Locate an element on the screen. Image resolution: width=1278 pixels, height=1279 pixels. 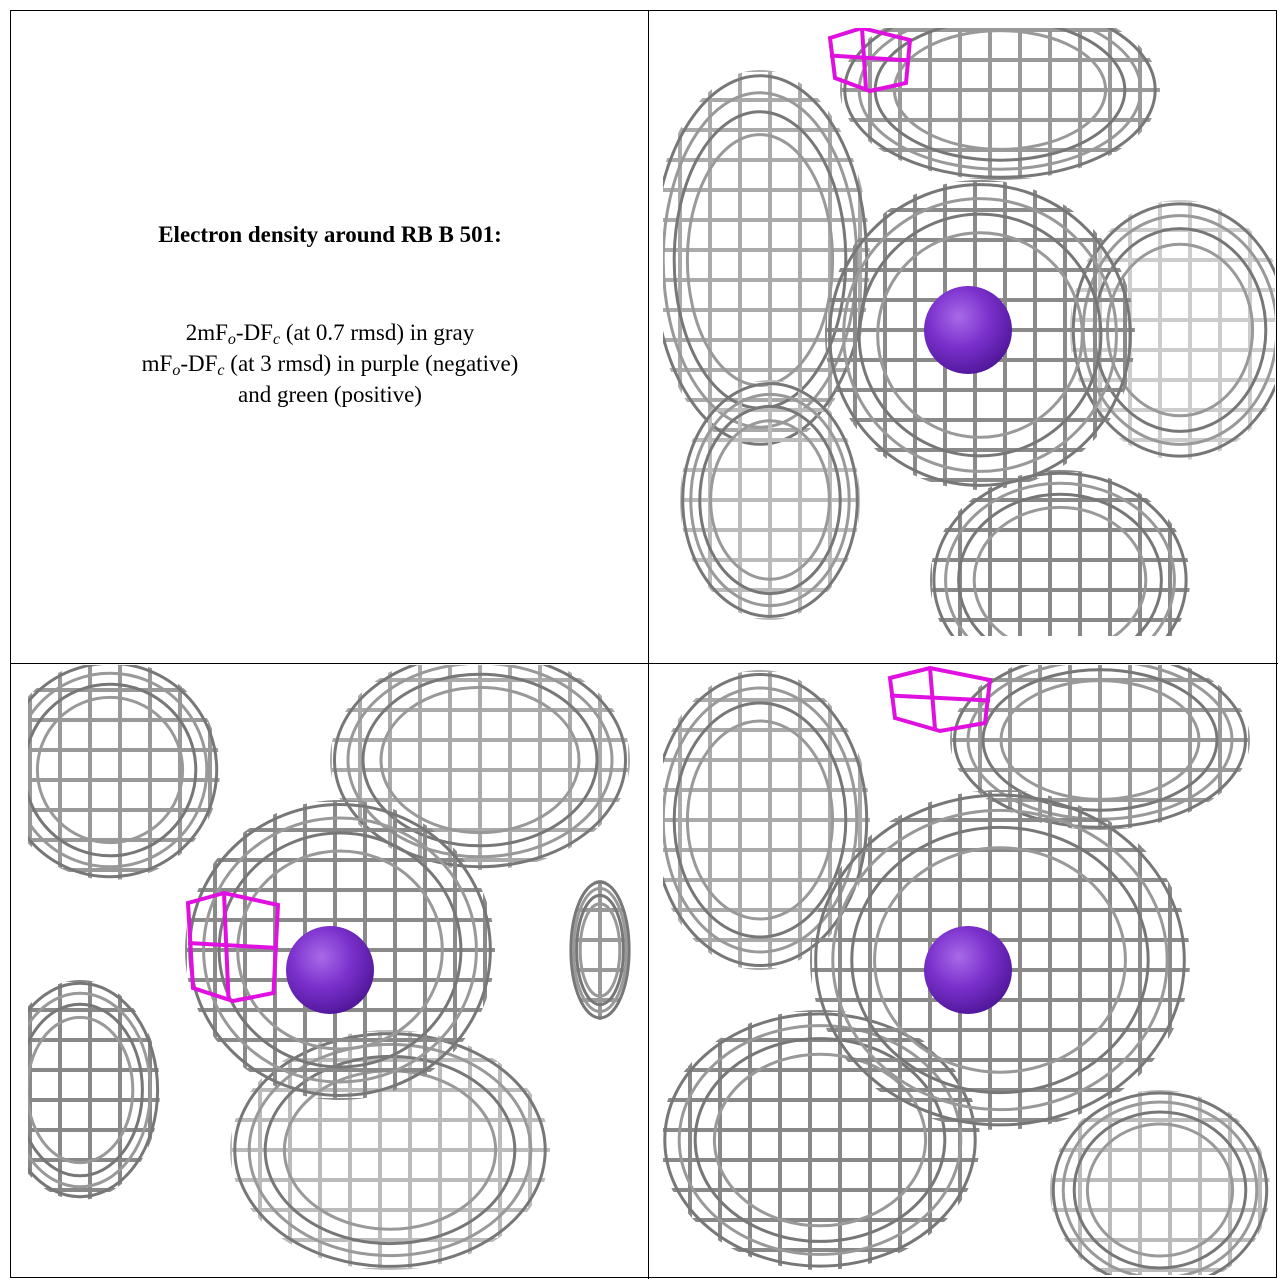
caption-text: (at 3 rmsd) in purple (negative) is located at coordinates (371, 363).